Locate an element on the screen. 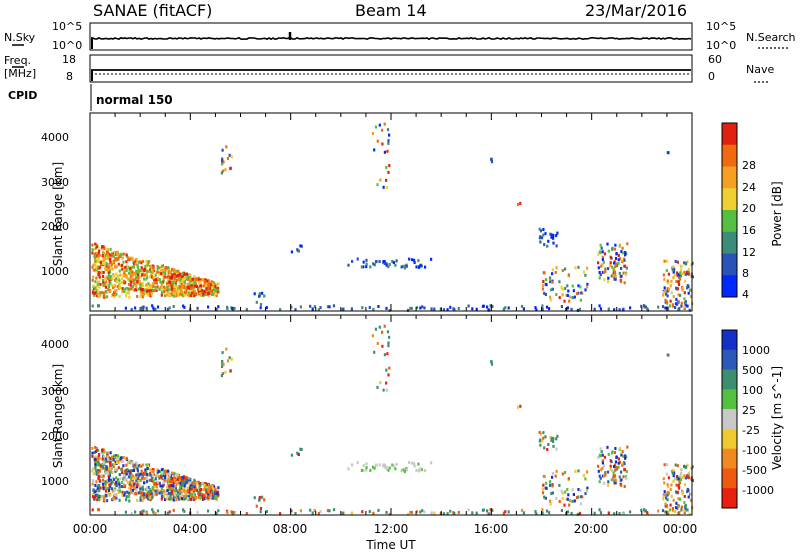 The image size is (800, 554). noise-panel: N.Sky 10^5 10^0 10^5 10^0 N.Search is located at coordinates (400, 36).